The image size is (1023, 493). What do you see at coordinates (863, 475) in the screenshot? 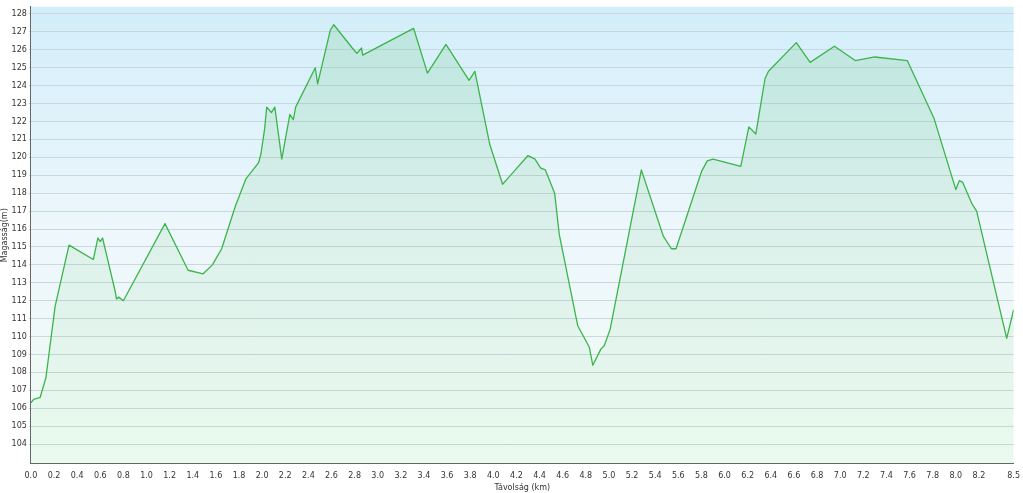
I see `x-tick-label: 7.2` at bounding box center [863, 475].